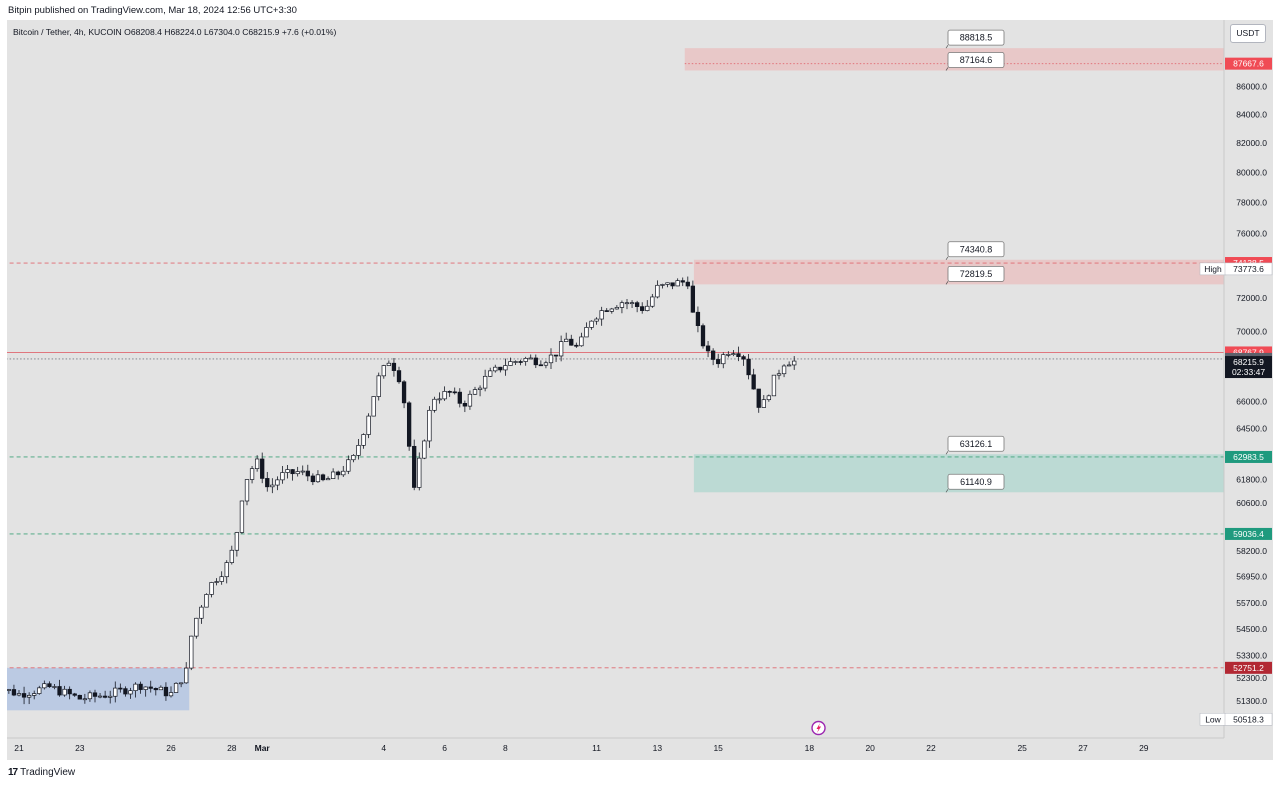 Image resolution: width=1280 pixels, height=785 pixels. I want to click on callout-text: 72819.5, so click(976, 274).